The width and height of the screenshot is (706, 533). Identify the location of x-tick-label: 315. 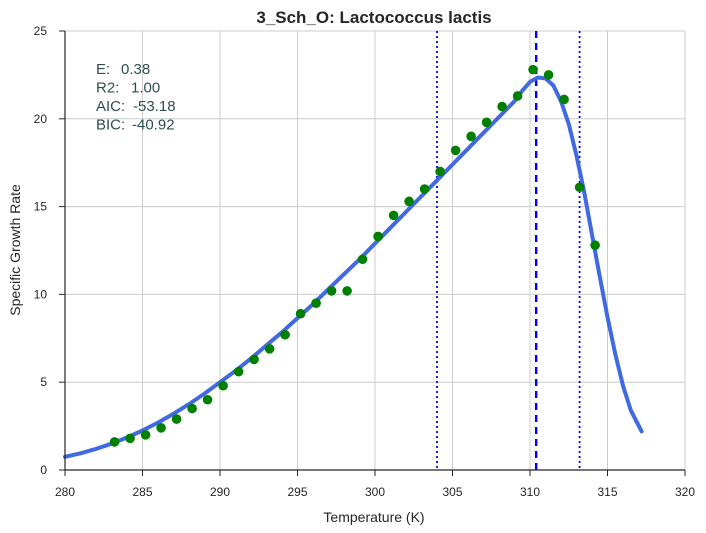
(607, 492).